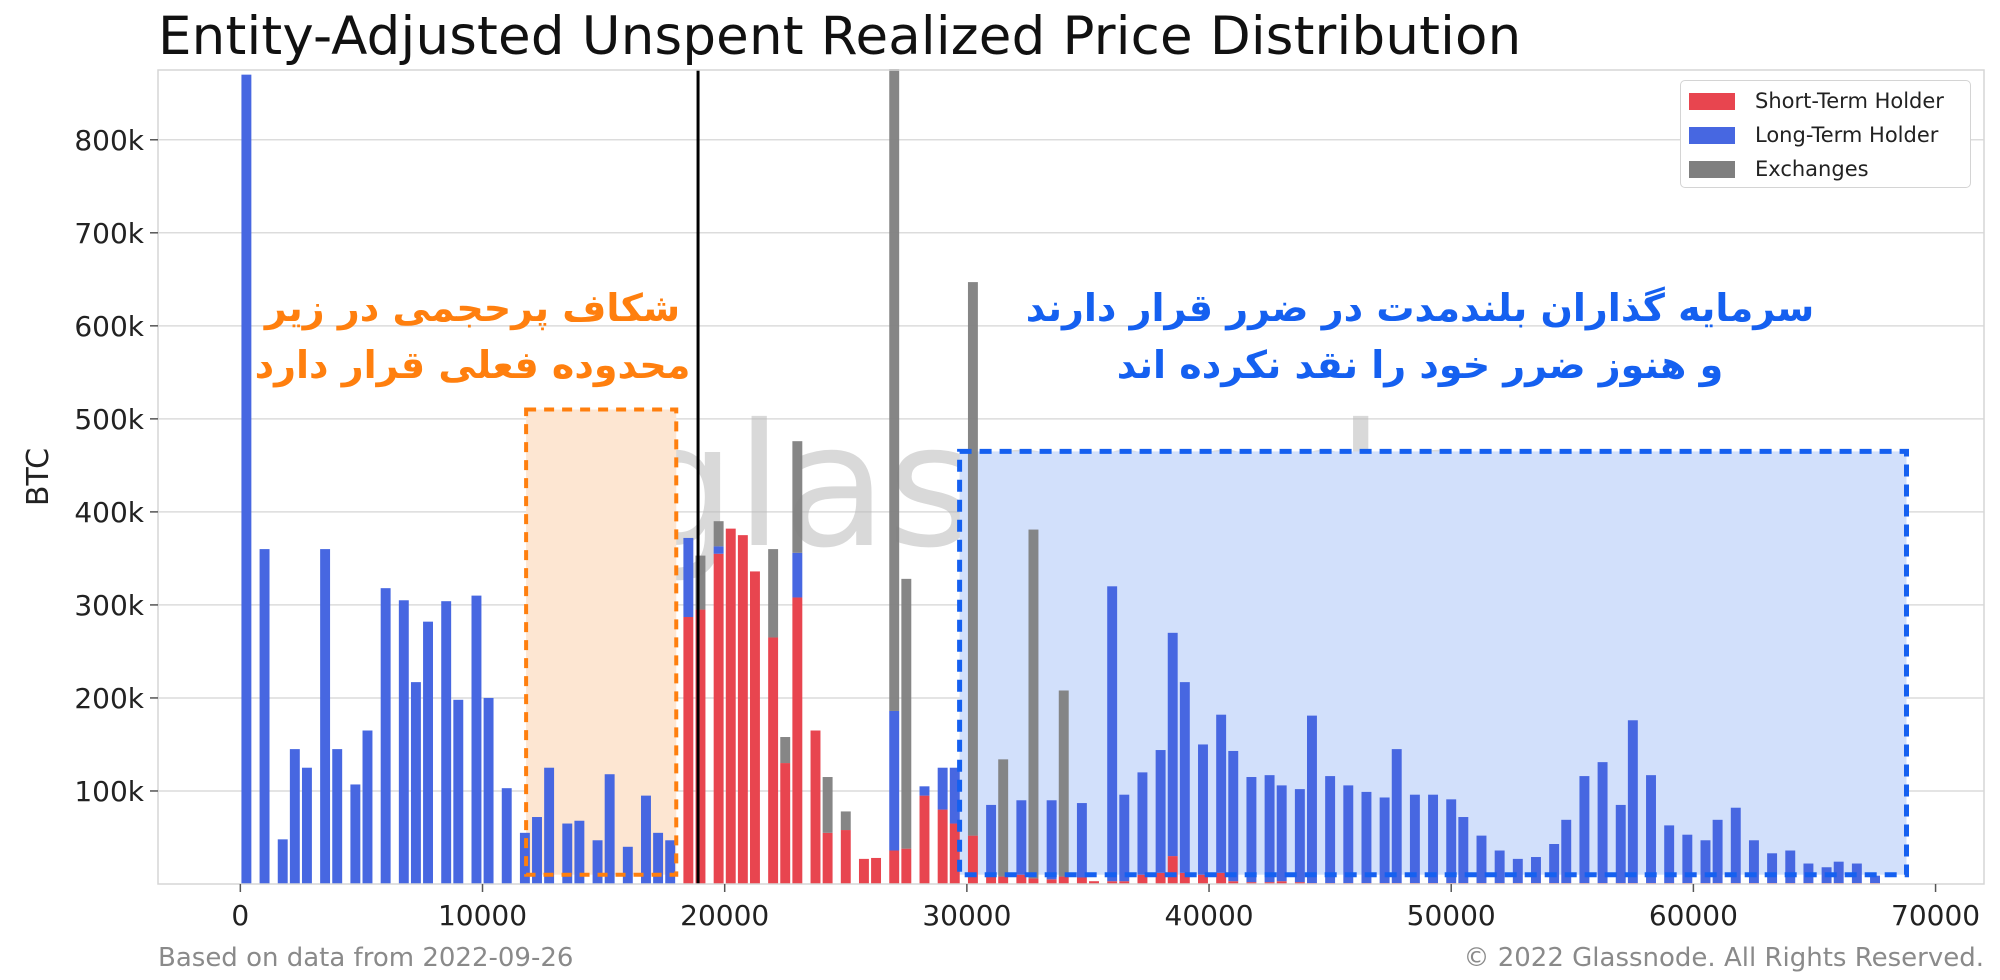  I want to click on legend-swatch-long-term-holder, so click(1712, 135).